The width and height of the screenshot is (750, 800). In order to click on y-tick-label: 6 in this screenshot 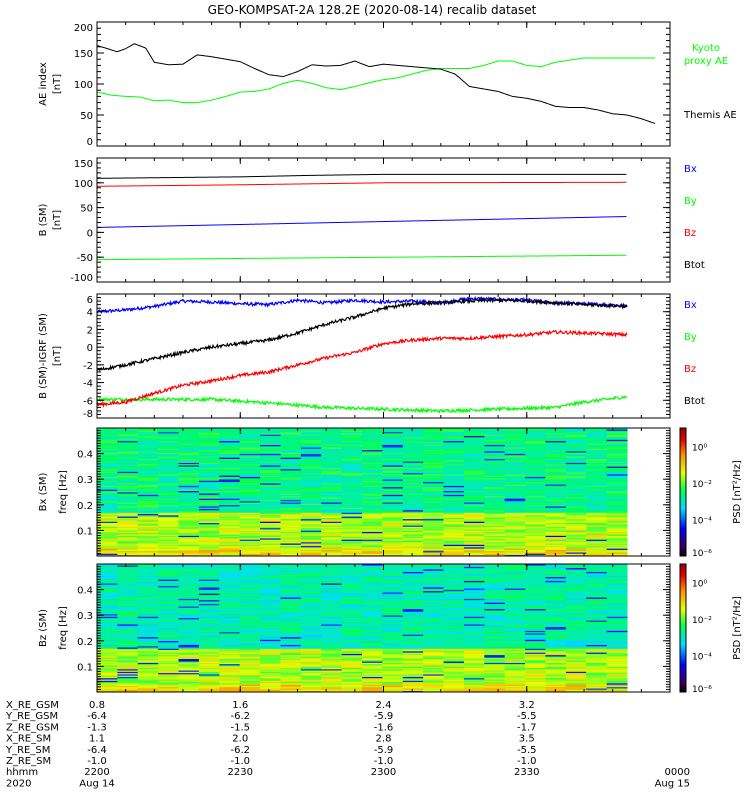, I will do `click(90, 300)`.